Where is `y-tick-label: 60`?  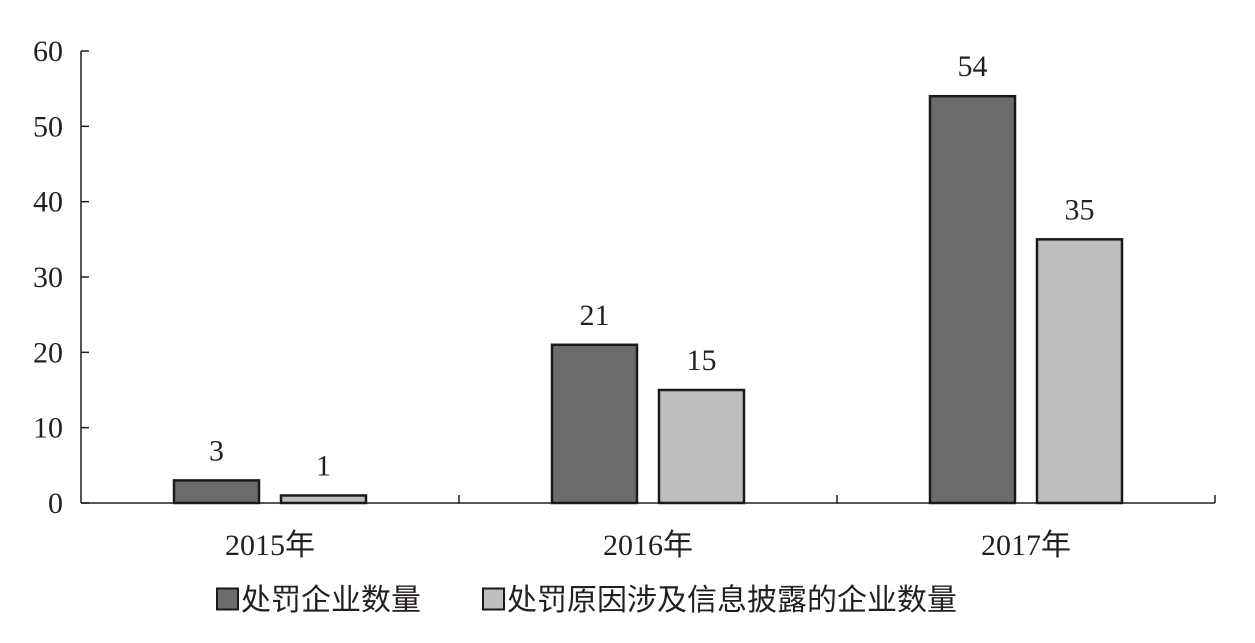
y-tick-label: 60 is located at coordinates (48, 51).